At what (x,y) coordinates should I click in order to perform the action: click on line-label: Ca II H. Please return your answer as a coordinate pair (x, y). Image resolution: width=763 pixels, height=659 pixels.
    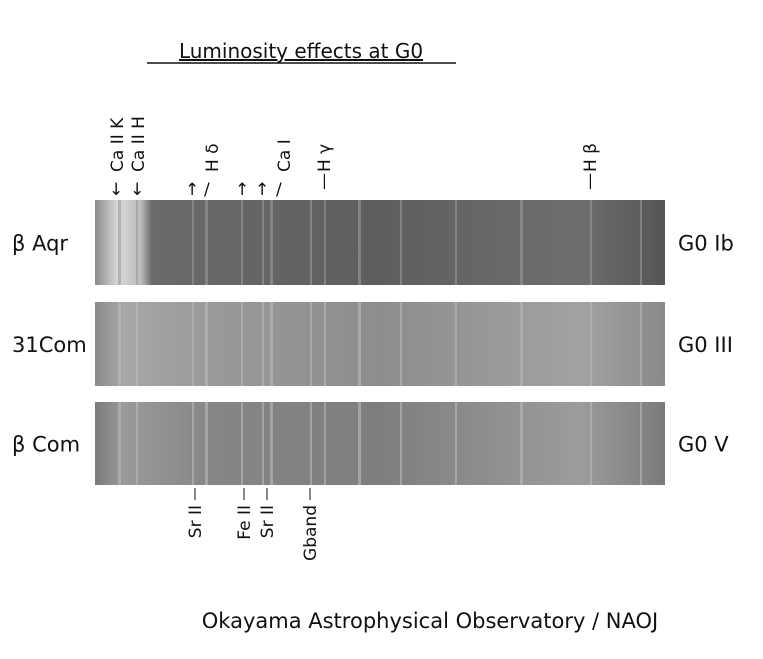
    Looking at the image, I should click on (139, 144).